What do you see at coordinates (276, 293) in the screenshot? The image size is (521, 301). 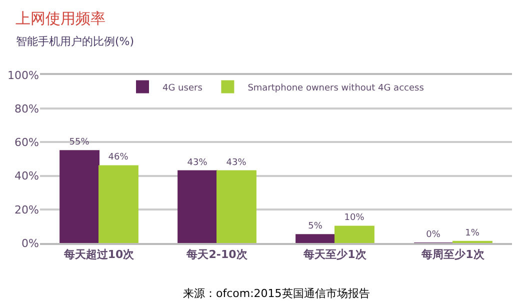 I see `source-note: 来源：ofcom:2015英国通信市场报告` at bounding box center [276, 293].